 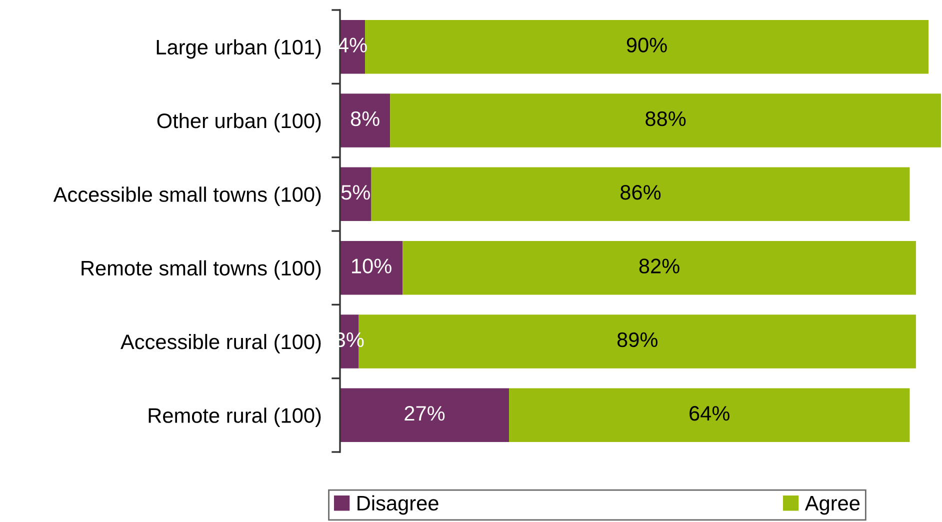 What do you see at coordinates (365, 118) in the screenshot?
I see `data-label: 8%` at bounding box center [365, 118].